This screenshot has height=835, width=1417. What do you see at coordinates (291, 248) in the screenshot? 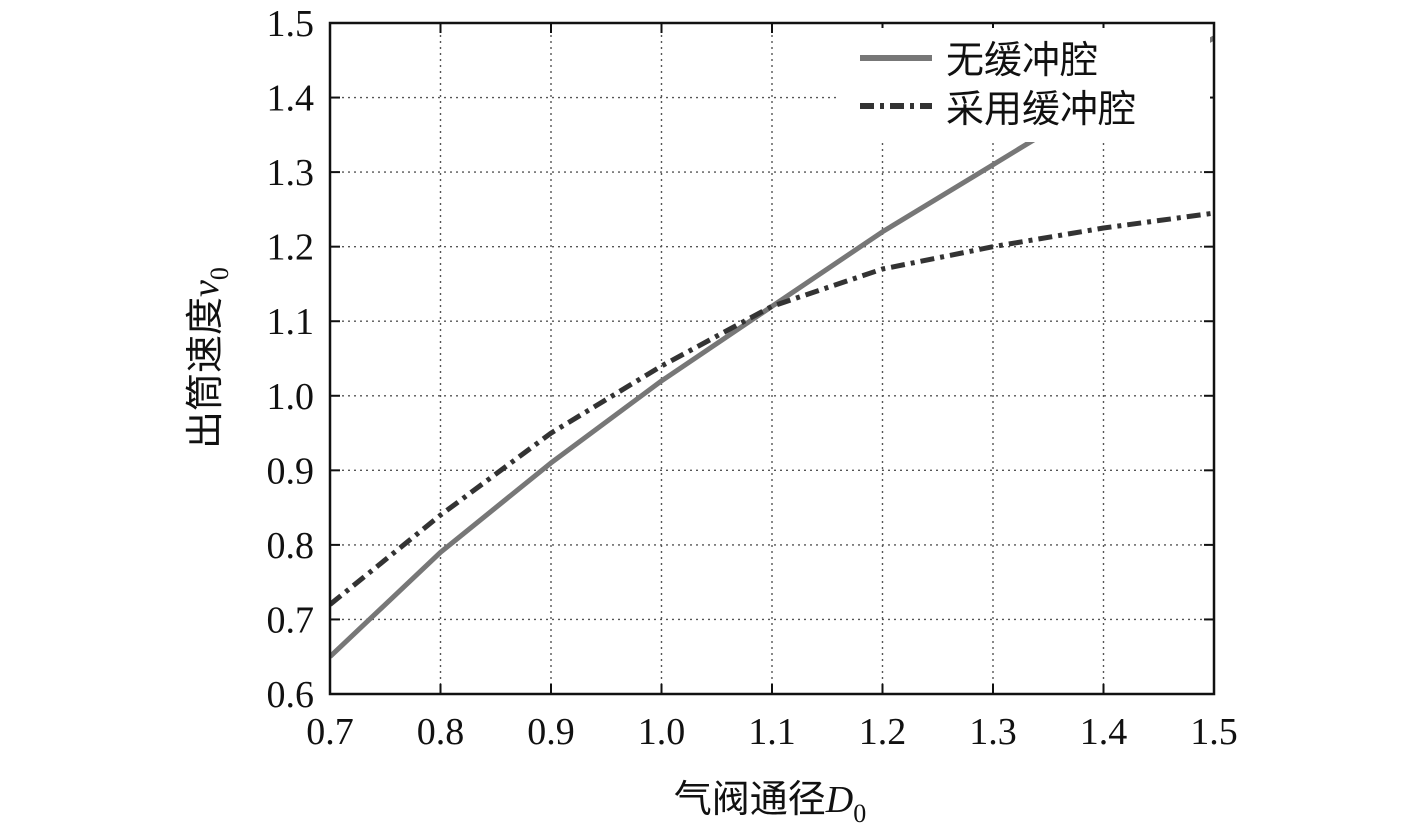
I see `y-tick-label: 1.2` at bounding box center [291, 248].